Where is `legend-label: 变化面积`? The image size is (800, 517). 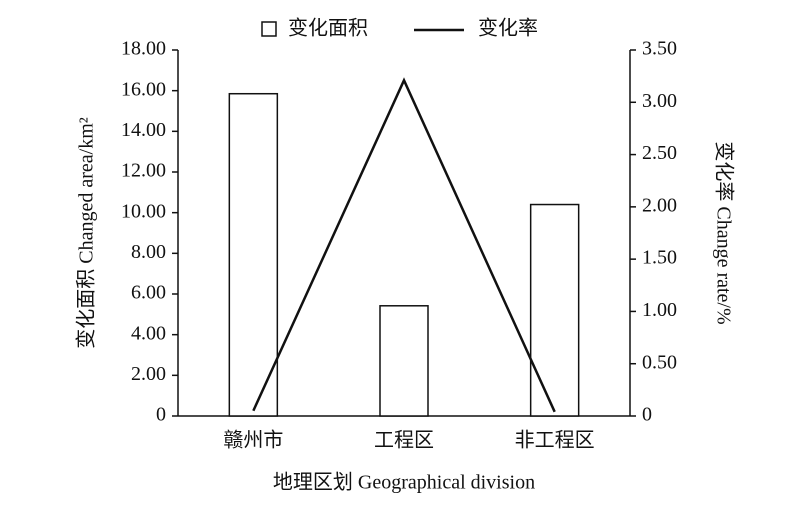
legend-label: 变化面积 is located at coordinates (328, 28).